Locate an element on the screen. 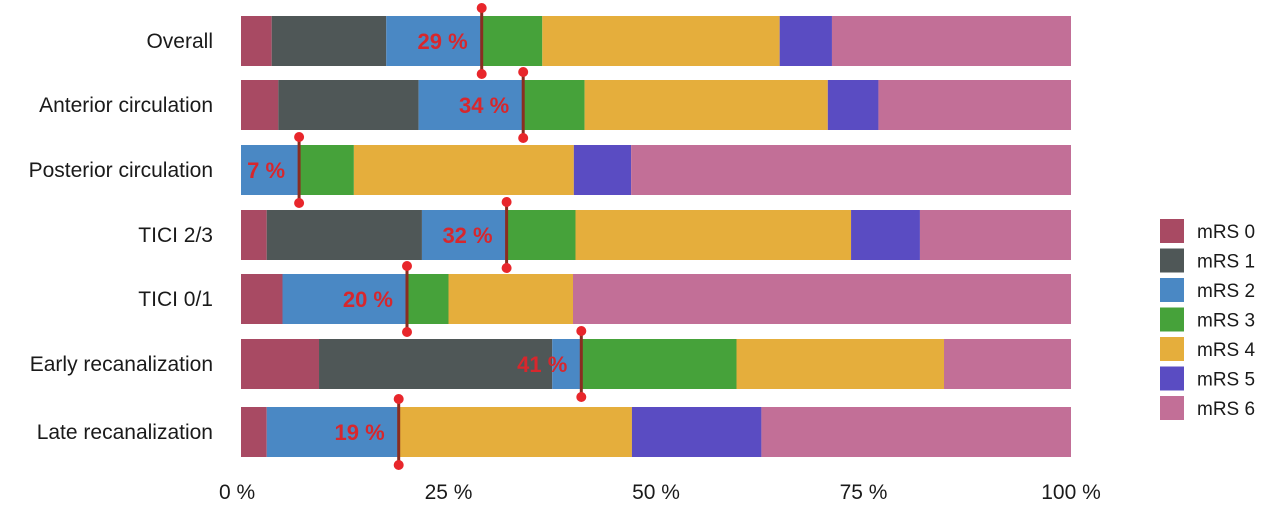 Image resolution: width=1280 pixels, height=512 pixels. bar-segment-mrs-2-late-recanalization is located at coordinates (332, 432).